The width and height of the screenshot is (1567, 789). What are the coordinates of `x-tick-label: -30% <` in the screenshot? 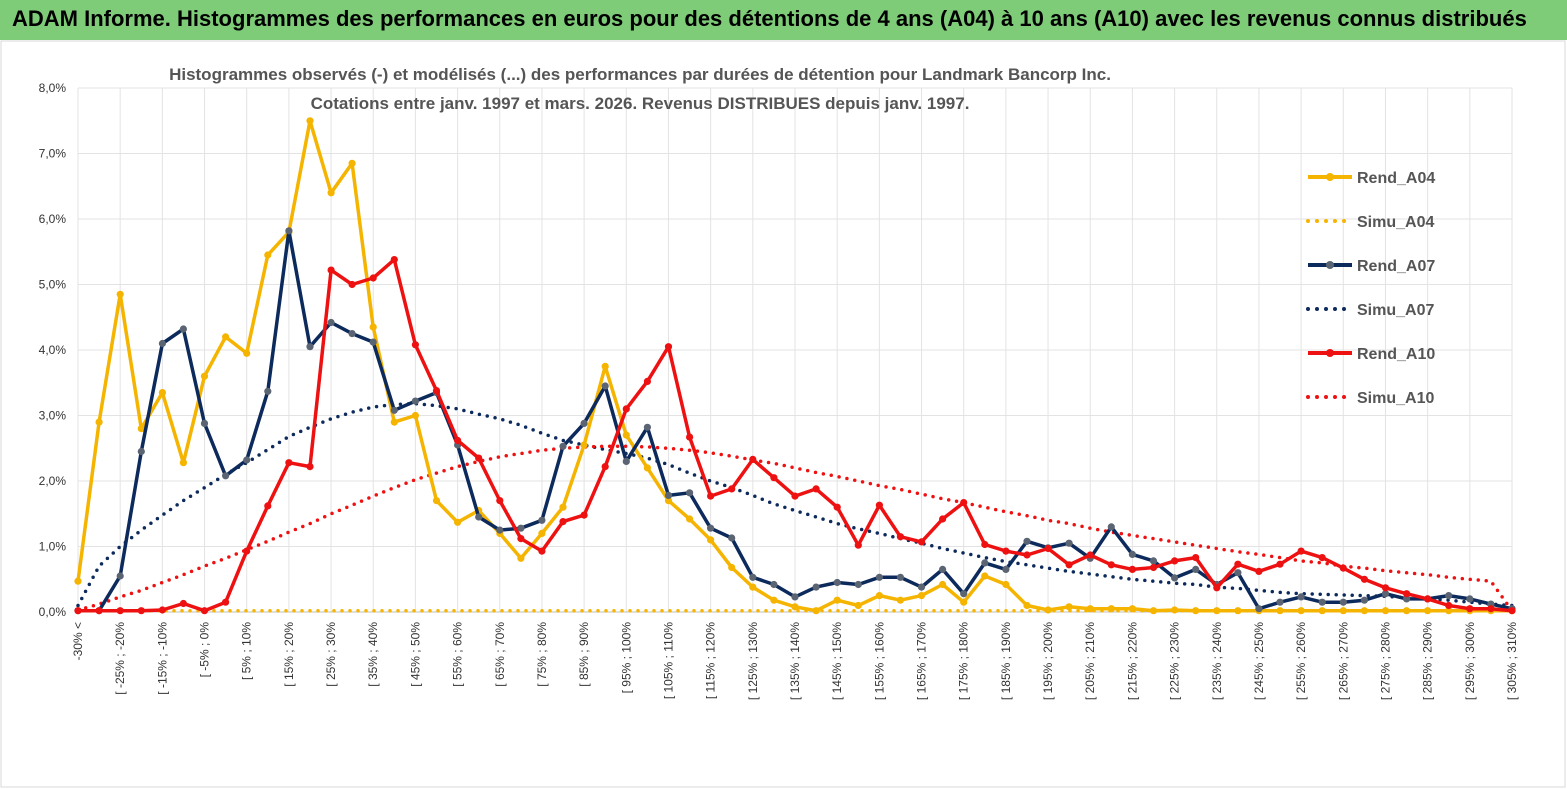 It's located at (78, 641).